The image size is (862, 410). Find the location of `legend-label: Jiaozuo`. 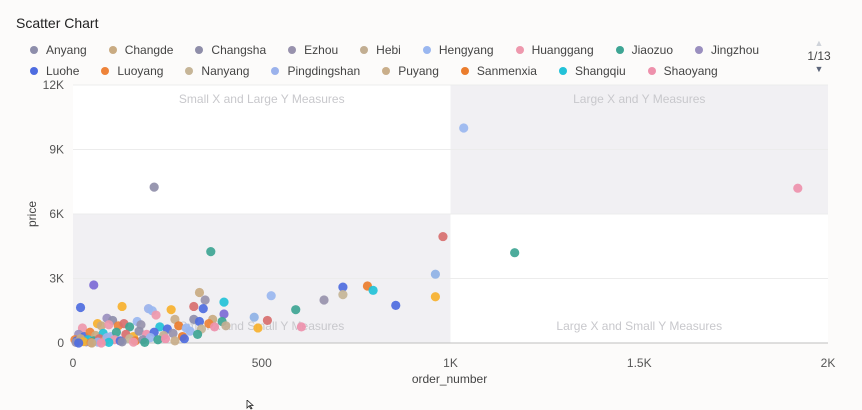

legend-label: Jiaozuo is located at coordinates (652, 49).